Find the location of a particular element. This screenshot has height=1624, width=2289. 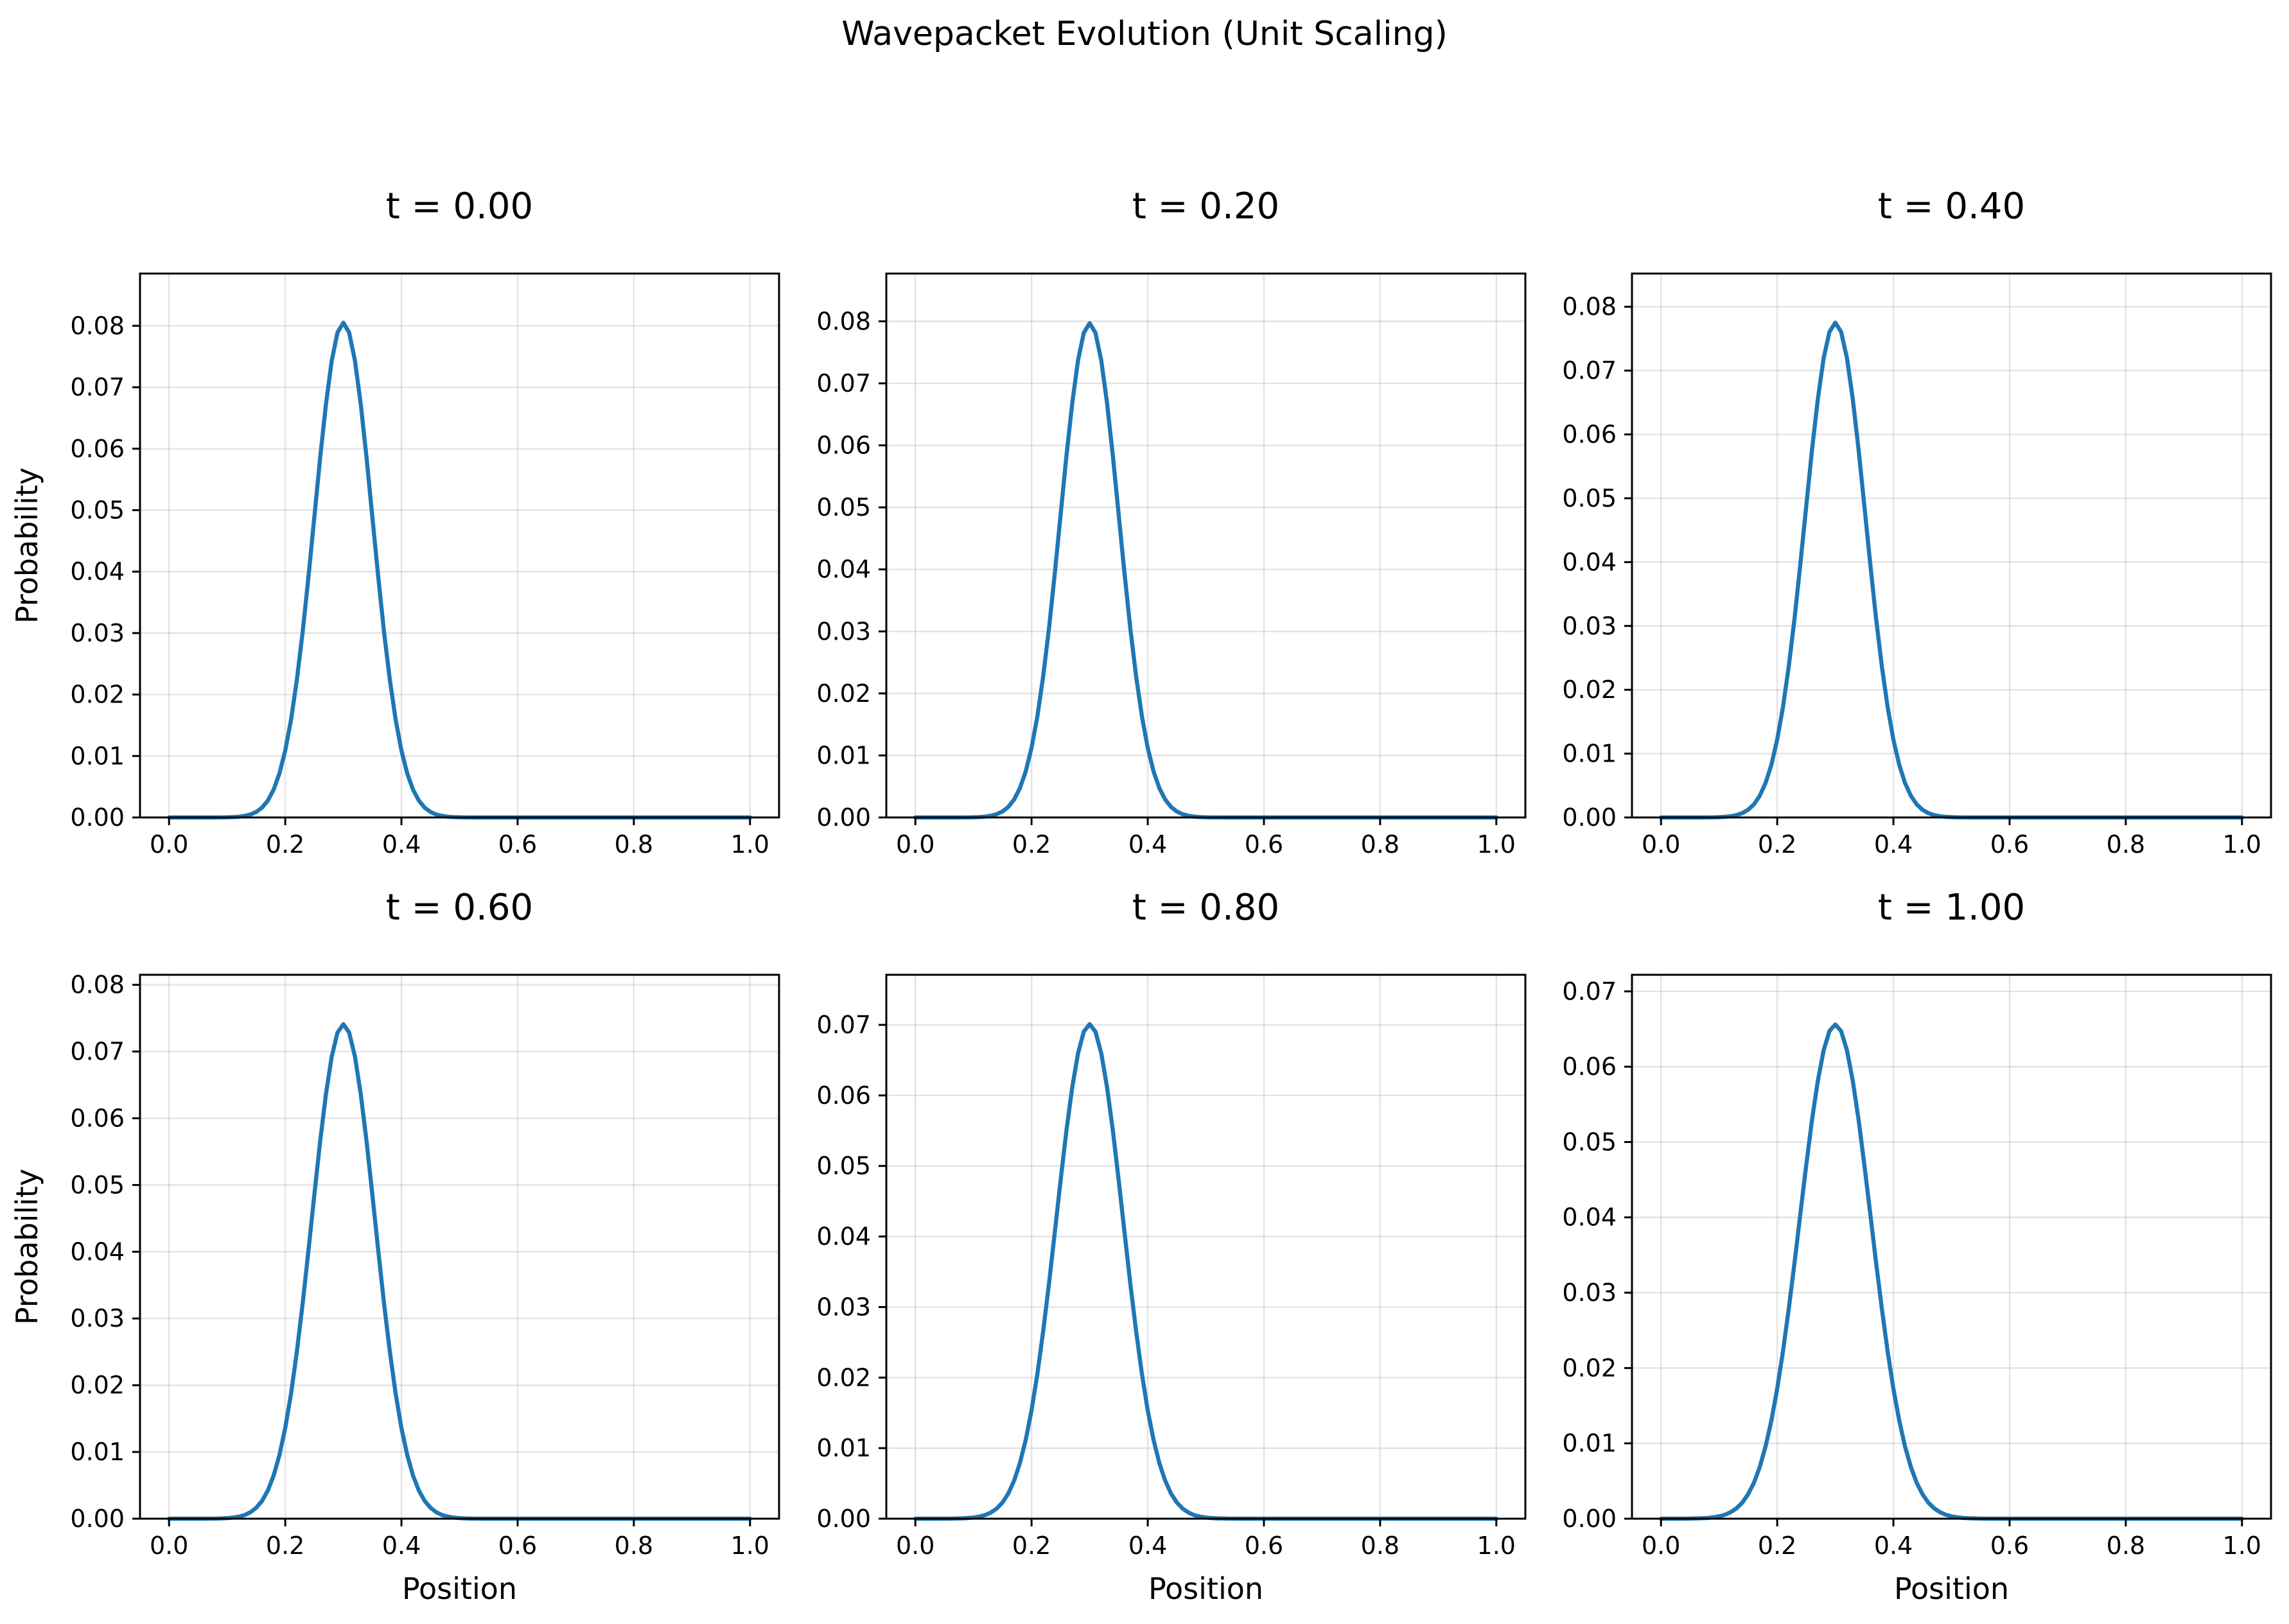

figure-suptitle: Wavepacket Evolution (Unit Scaling) is located at coordinates (1144, 34).